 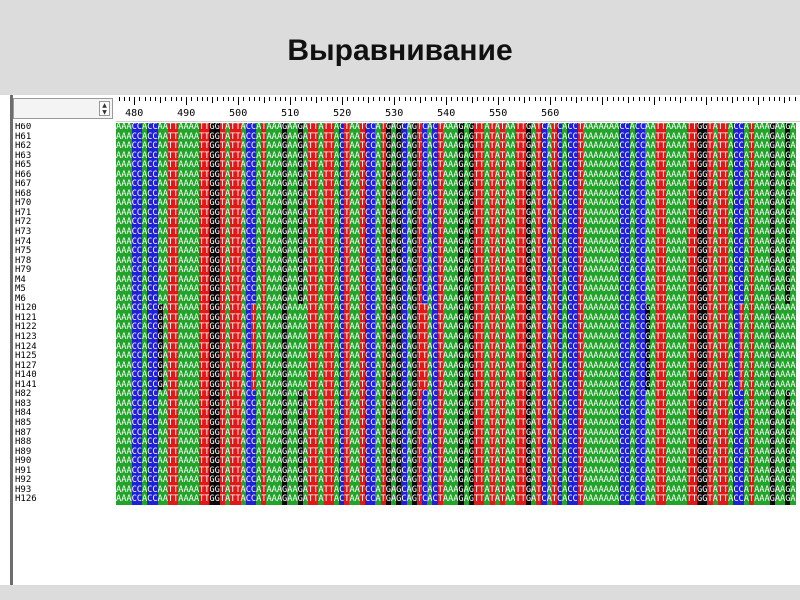 What do you see at coordinates (23, 165) in the screenshot?
I see `sequence-name: H65` at bounding box center [23, 165].